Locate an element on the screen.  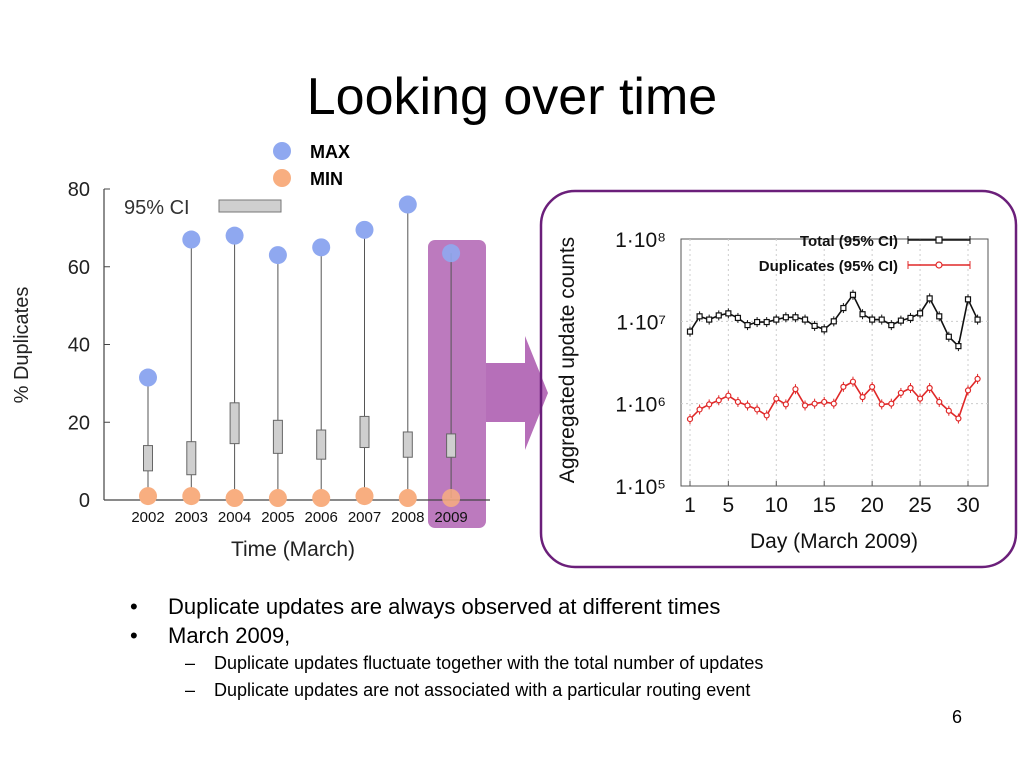
arrow-icon is located at coordinates (517, 393).